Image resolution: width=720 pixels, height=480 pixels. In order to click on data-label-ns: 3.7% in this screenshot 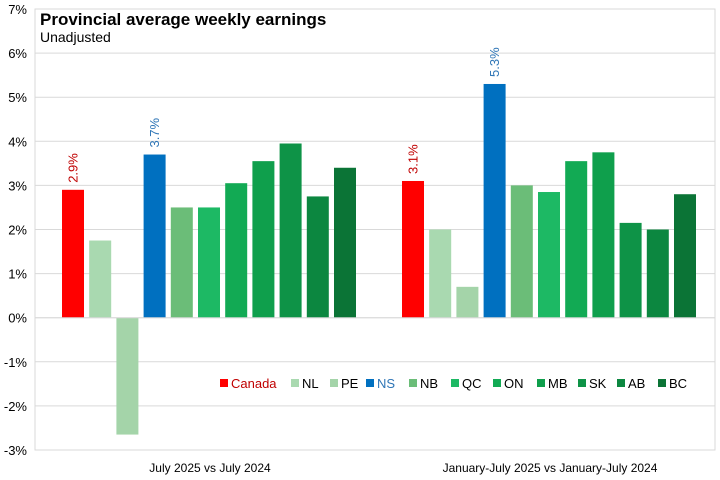, I will do `click(154, 132)`.